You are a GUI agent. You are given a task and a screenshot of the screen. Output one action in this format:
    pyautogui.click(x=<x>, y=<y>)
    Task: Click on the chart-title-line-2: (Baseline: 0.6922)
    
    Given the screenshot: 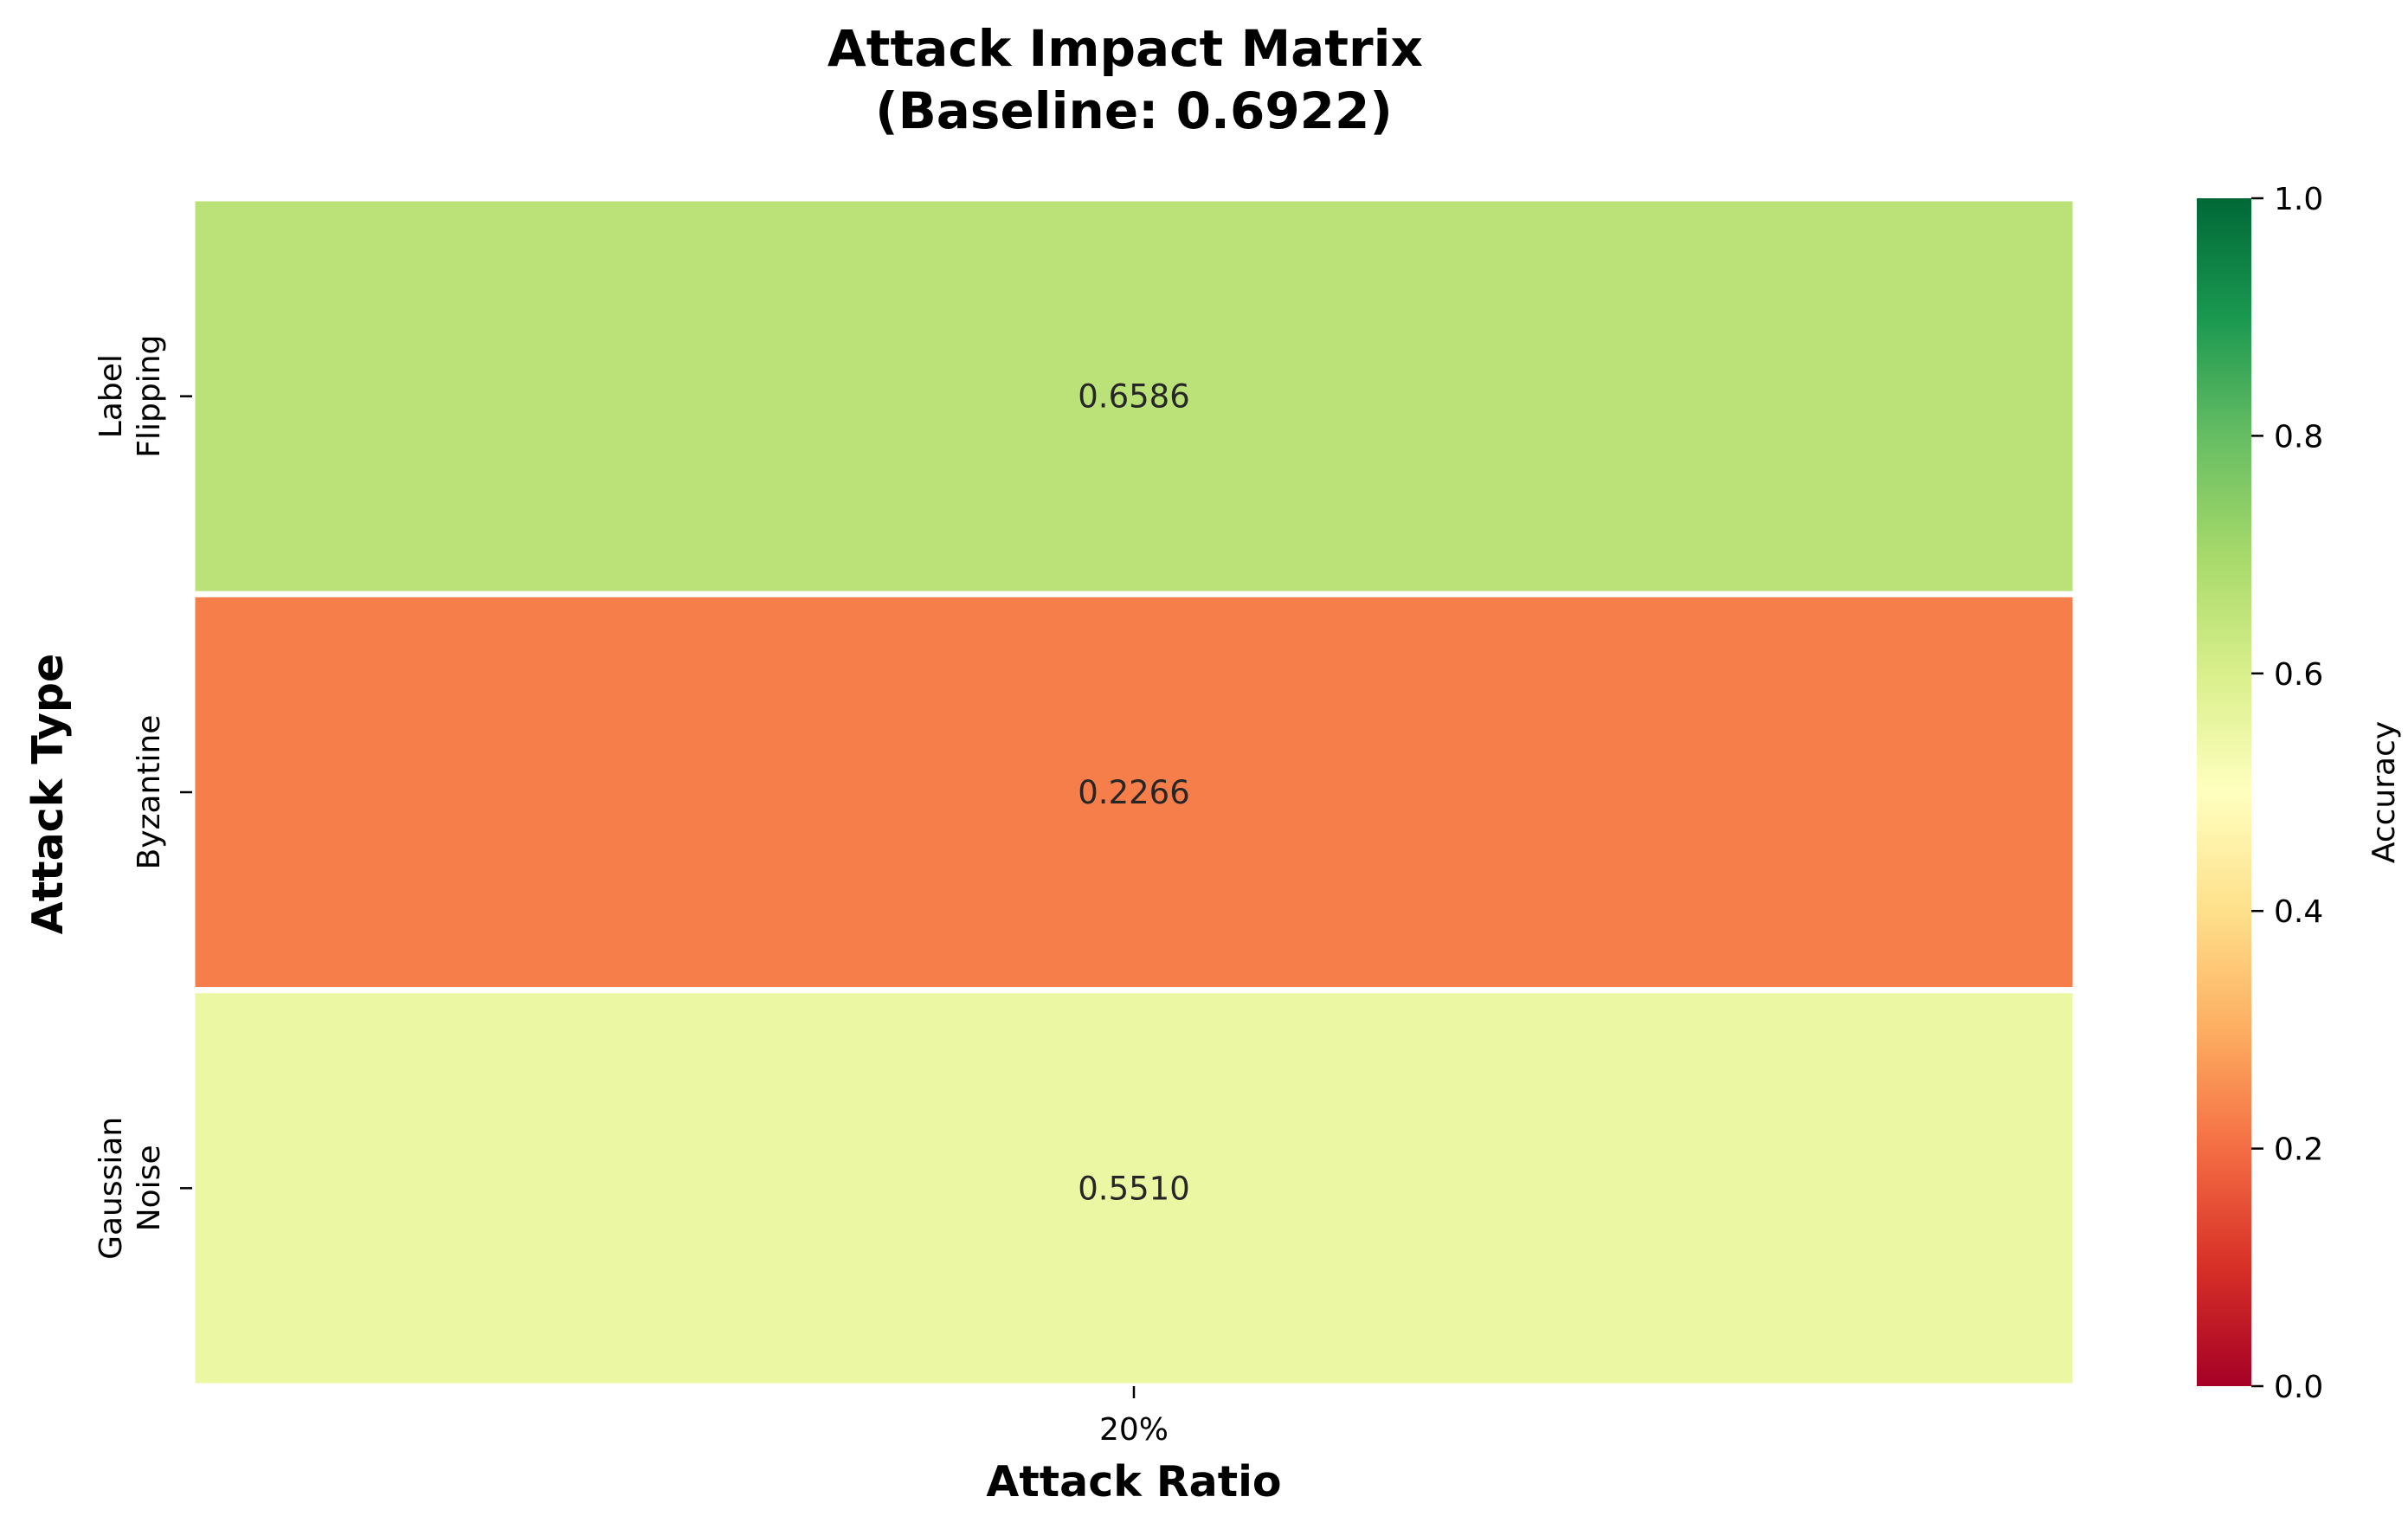 What is the action you would take?
    pyautogui.click(x=1134, y=110)
    